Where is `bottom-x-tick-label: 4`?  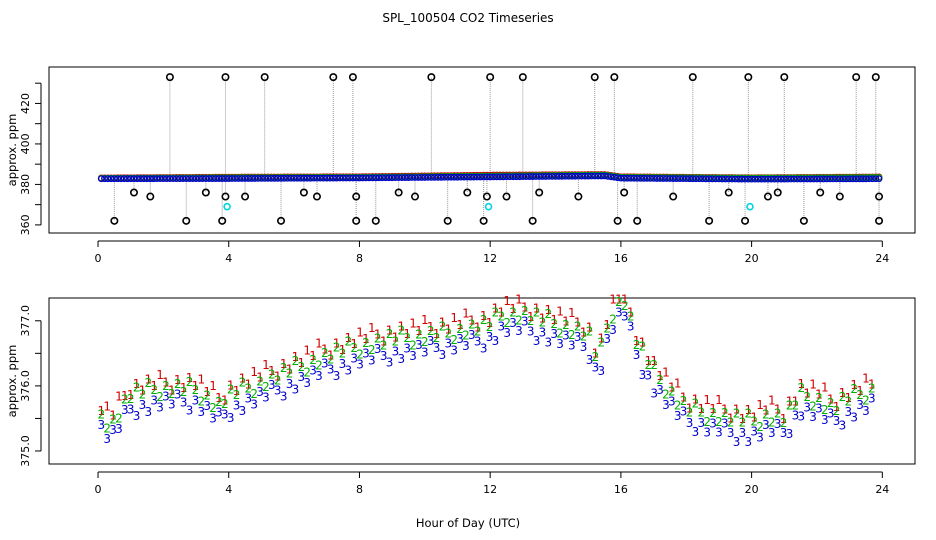
bottom-x-tick-label: 4 is located at coordinates (228, 489).